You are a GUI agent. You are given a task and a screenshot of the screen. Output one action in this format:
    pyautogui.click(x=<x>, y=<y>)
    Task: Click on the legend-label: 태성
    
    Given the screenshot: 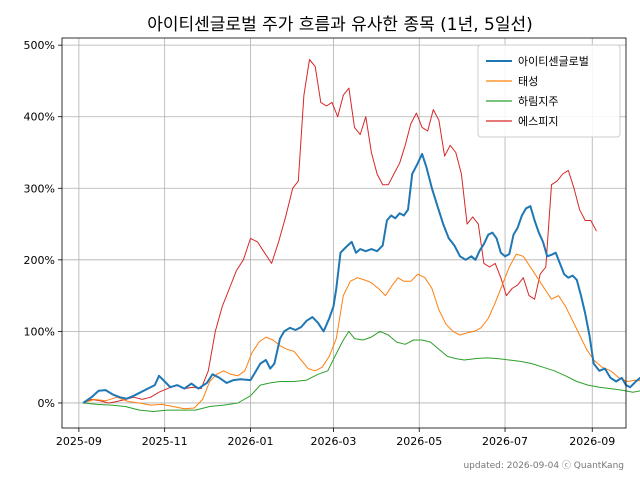 What is the action you would take?
    pyautogui.click(x=528, y=81)
    